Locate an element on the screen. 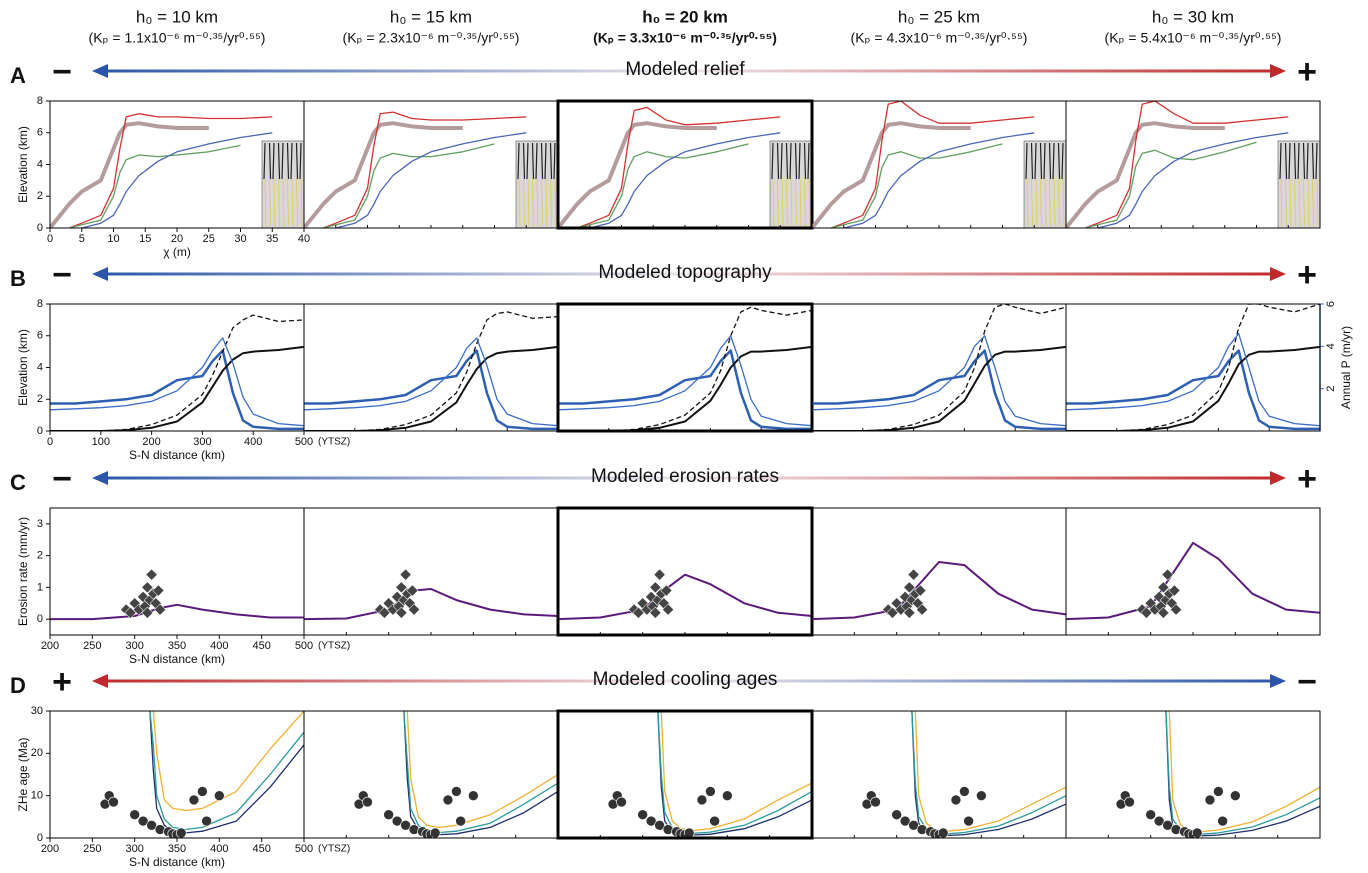 The image size is (1368, 873). y-tick-label: 6 is located at coordinates (40, 336).